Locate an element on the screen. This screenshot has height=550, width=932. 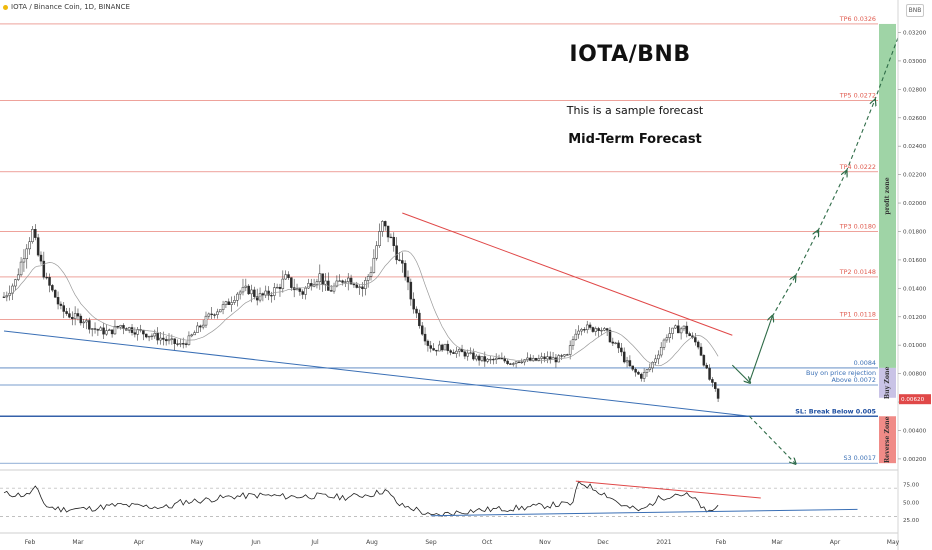
symbol-header: IOTA / Binance Coin, 1D, BINANCE is located at coordinates (66, 7).